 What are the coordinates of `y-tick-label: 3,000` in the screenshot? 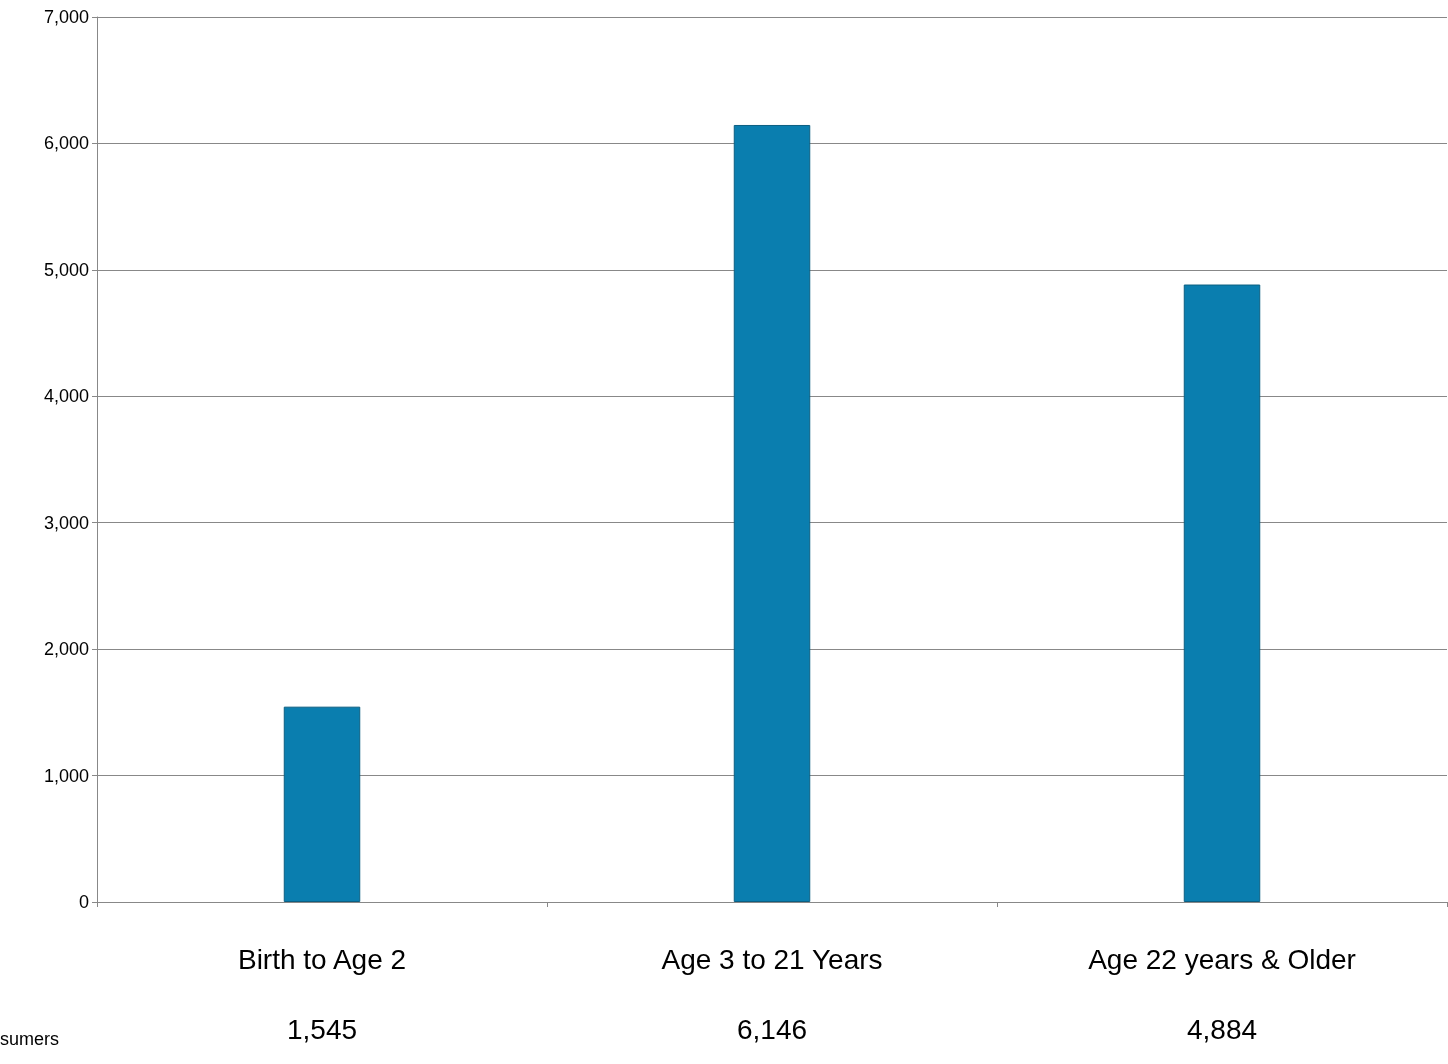 It's located at (66, 522).